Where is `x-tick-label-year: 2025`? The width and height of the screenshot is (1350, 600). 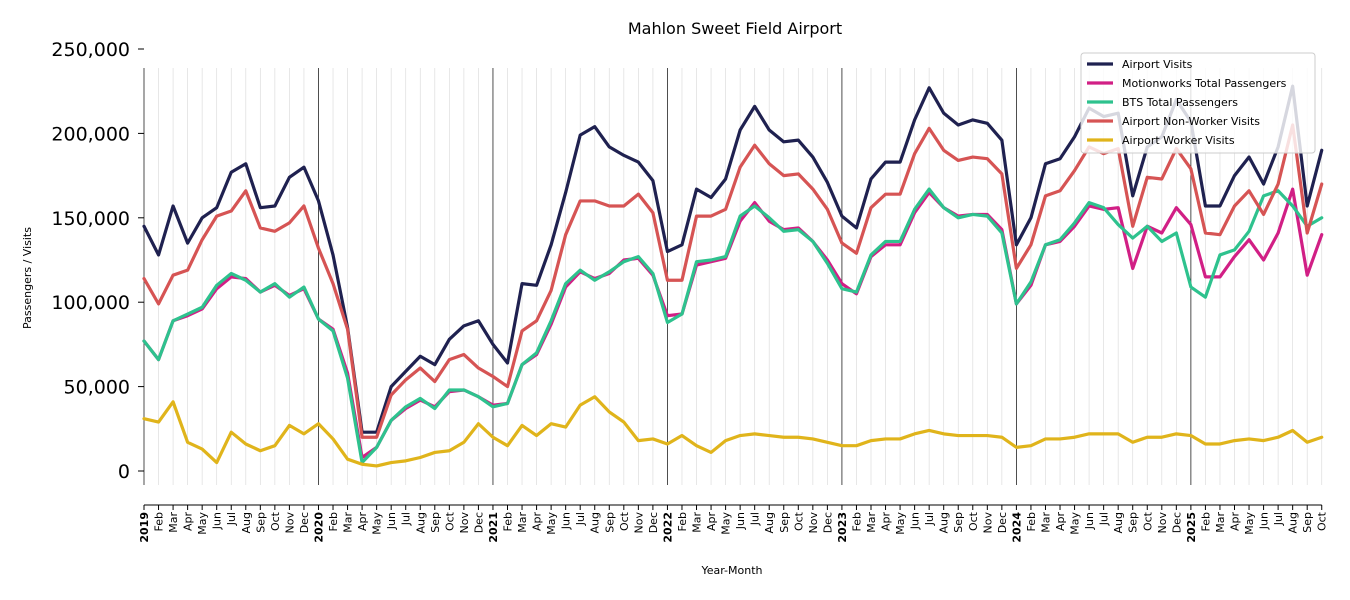 x-tick-label-year: 2025 is located at coordinates (1191, 527).